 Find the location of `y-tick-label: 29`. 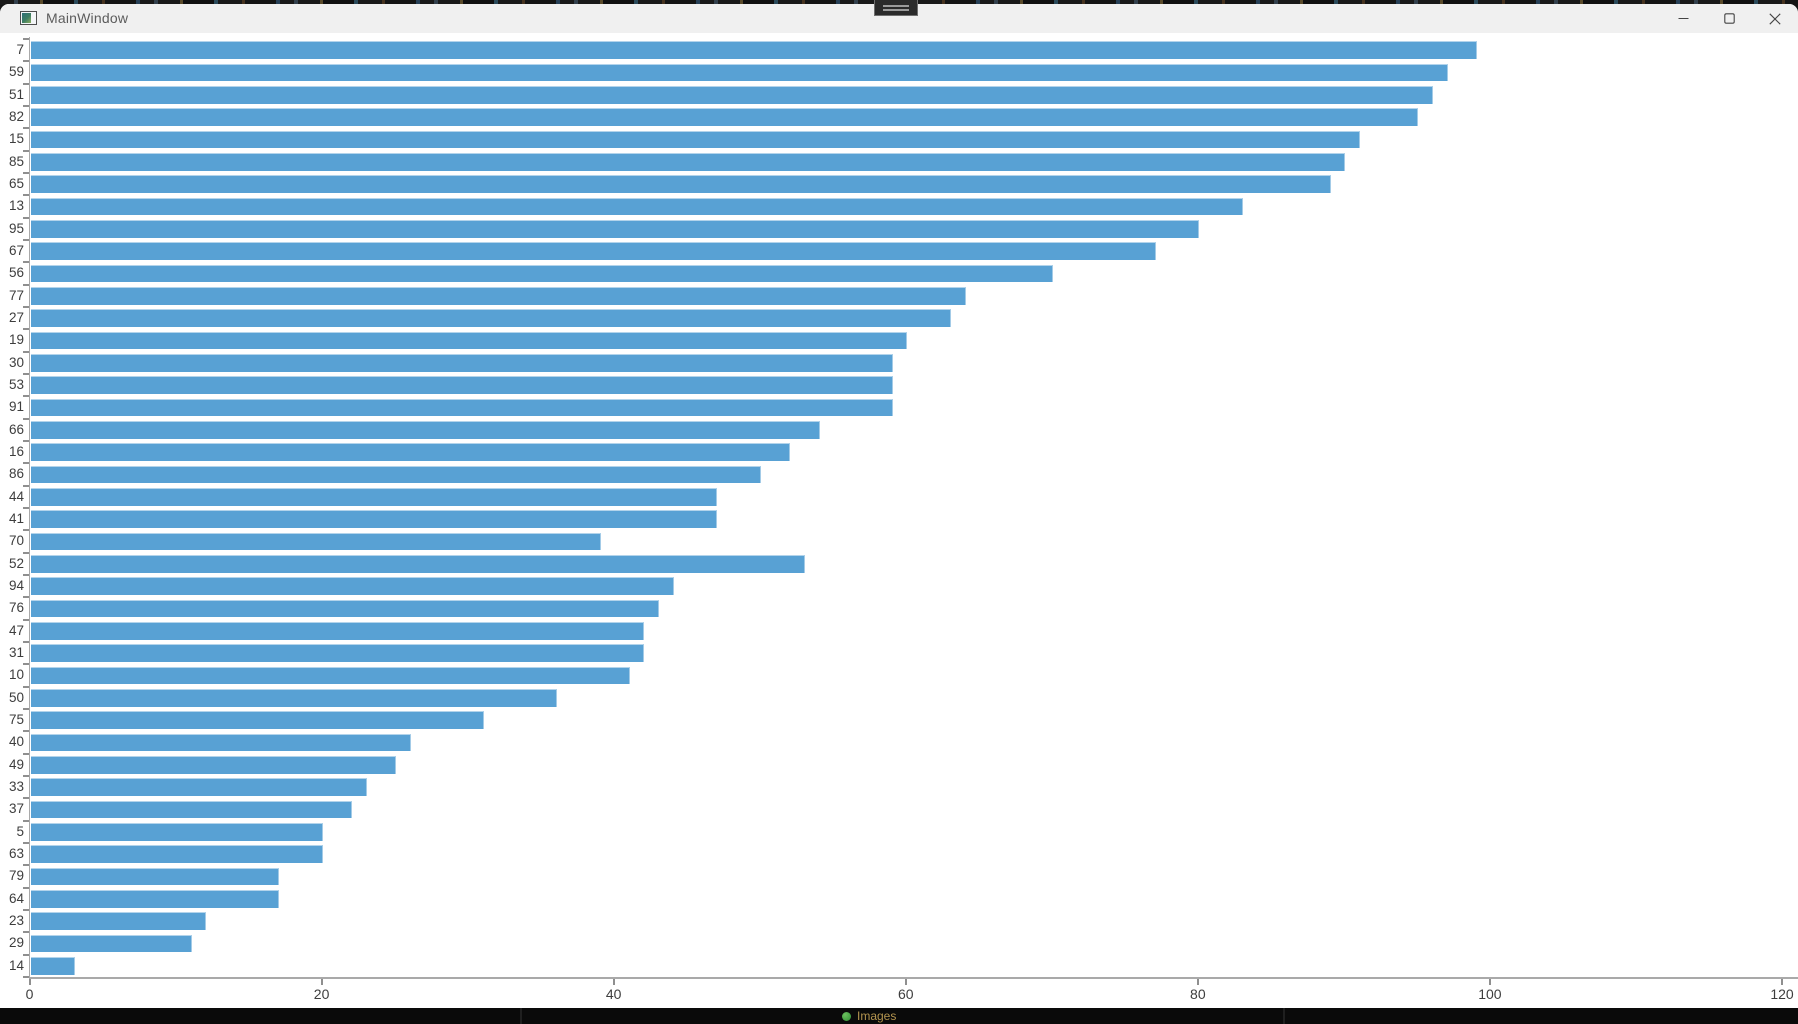

y-tick-label: 29 is located at coordinates (16, 943).